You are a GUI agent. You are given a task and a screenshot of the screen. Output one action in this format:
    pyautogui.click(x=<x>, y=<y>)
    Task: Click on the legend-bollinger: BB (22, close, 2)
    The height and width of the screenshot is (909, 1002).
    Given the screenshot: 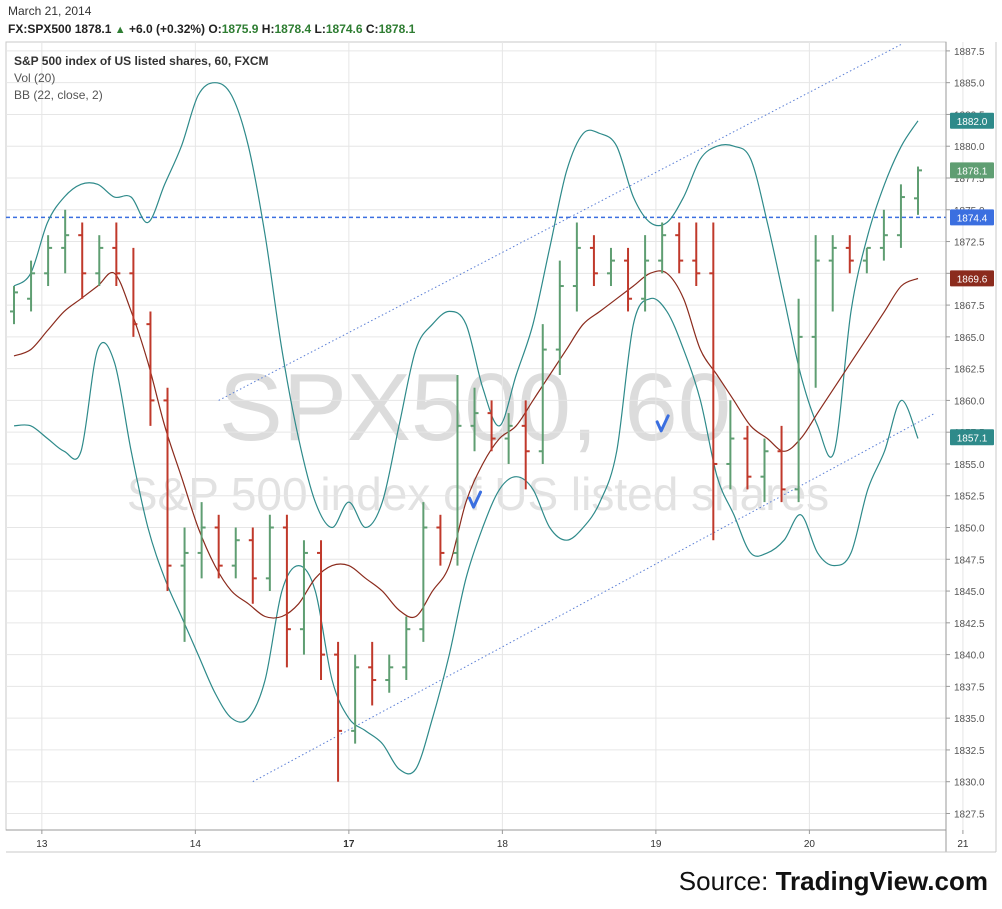 What is the action you would take?
    pyautogui.click(x=58, y=95)
    